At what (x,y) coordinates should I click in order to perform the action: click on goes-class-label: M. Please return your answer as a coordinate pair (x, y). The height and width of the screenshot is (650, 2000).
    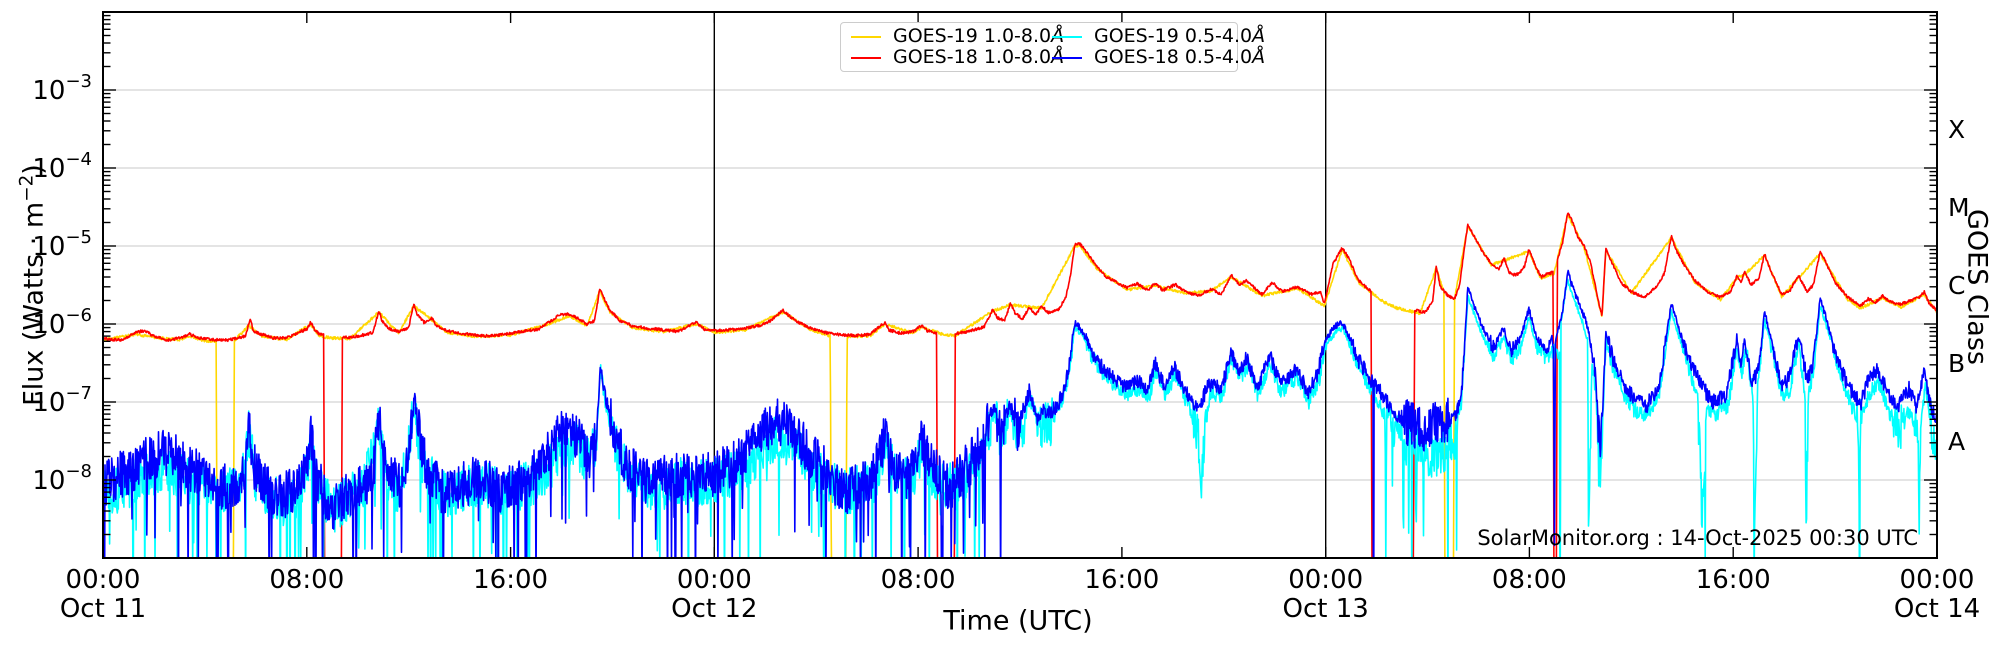
    Looking at the image, I should click on (1959, 207).